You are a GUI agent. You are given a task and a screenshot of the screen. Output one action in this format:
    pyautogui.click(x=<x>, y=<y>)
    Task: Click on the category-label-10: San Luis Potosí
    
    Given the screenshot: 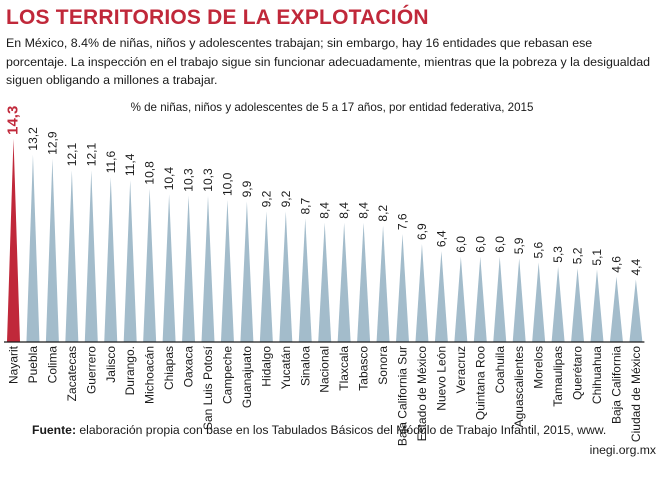 What is the action you would take?
    pyautogui.click(x=208, y=387)
    